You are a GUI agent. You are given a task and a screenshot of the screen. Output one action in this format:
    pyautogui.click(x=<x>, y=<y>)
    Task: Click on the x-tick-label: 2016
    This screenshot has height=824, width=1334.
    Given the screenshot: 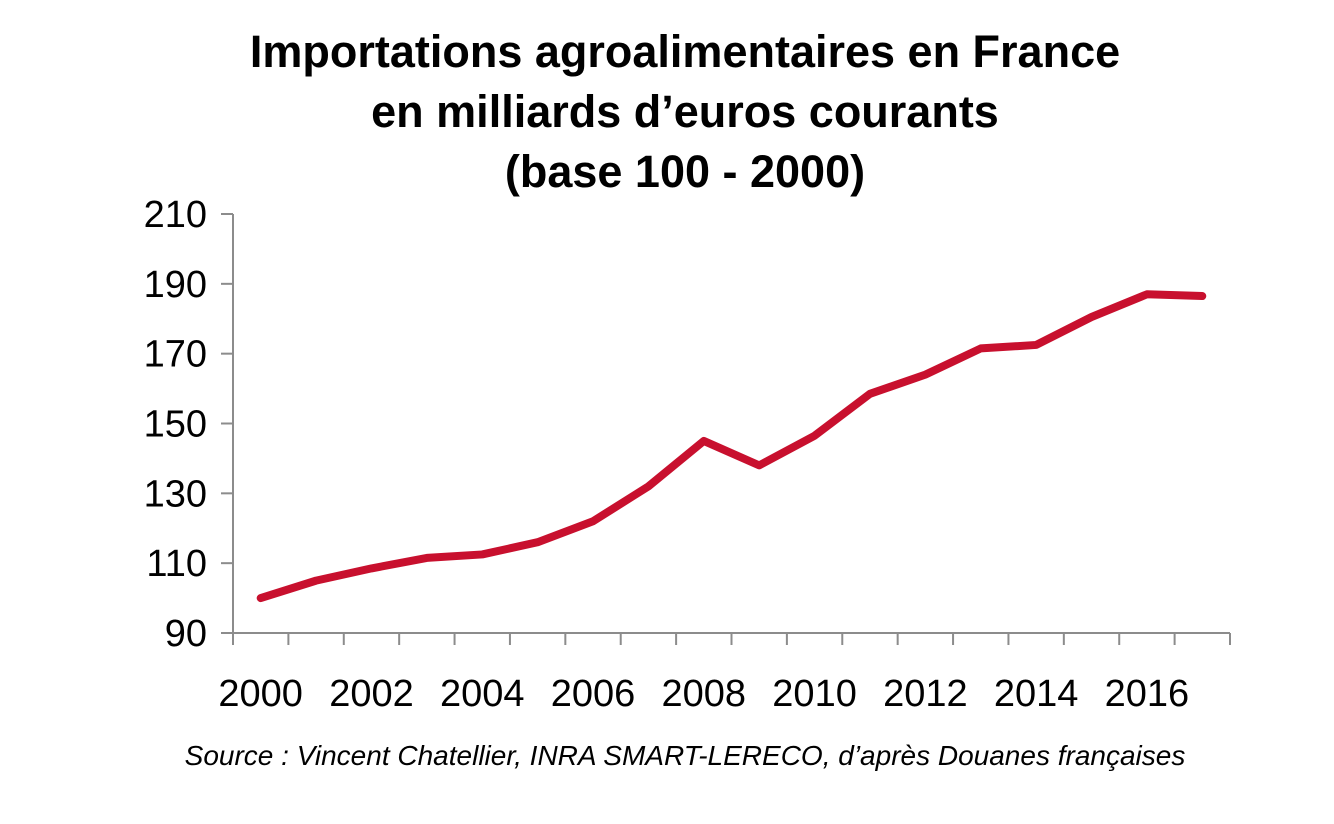 What is the action you would take?
    pyautogui.click(x=1147, y=694)
    